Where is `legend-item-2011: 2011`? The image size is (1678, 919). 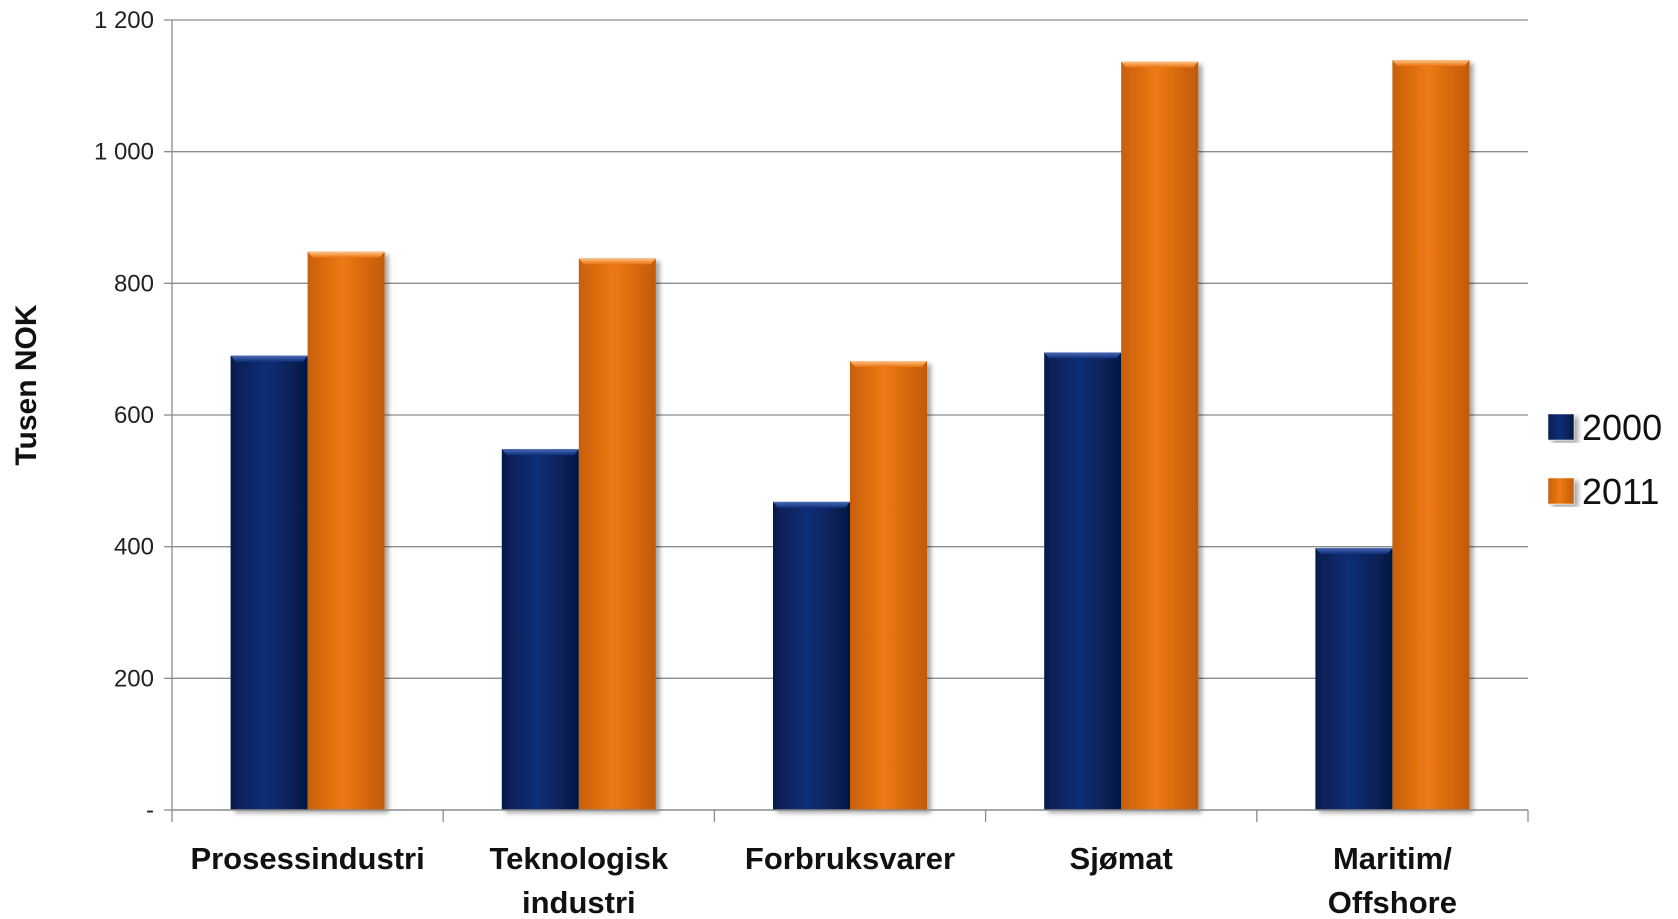 legend-item-2011: 2011 is located at coordinates (1603, 491).